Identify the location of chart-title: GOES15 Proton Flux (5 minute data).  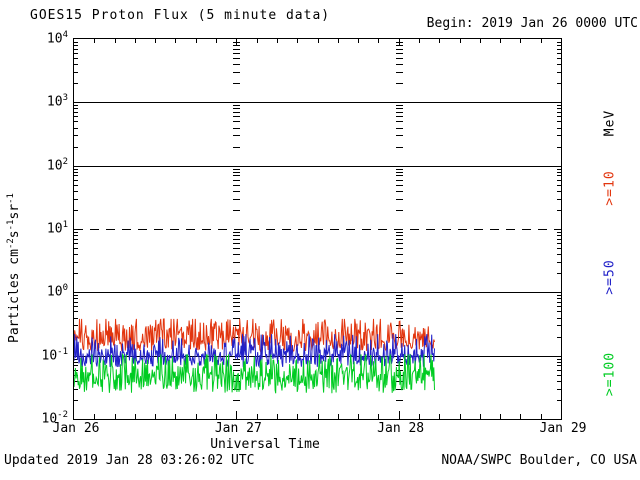
(180, 15).